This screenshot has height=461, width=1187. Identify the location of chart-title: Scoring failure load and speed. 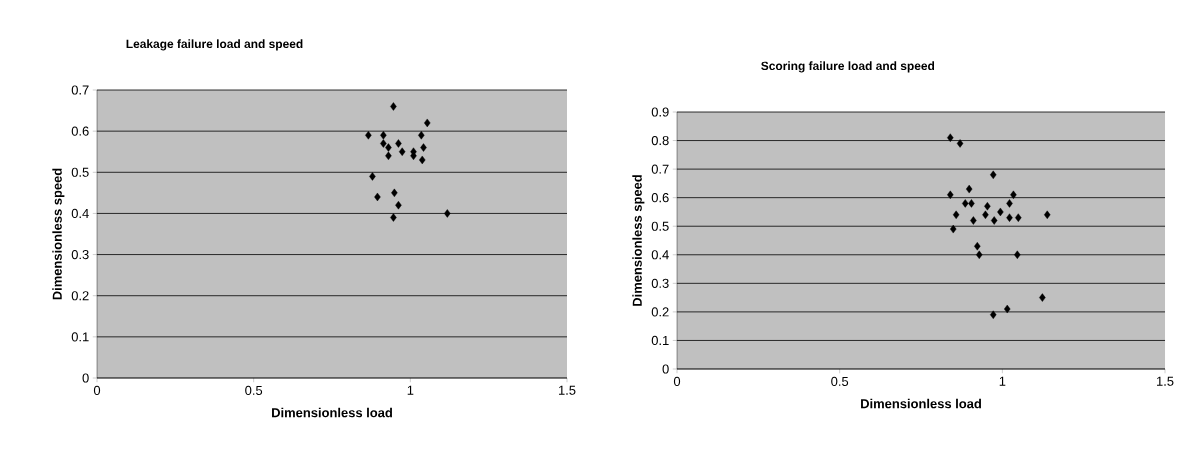
(848, 67).